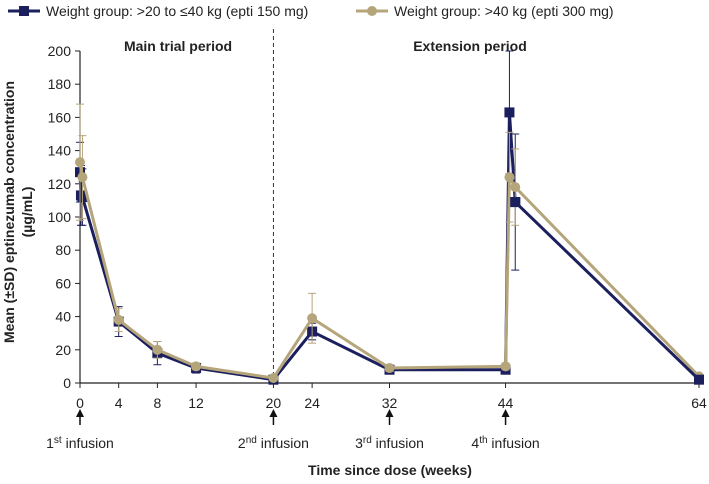  I want to click on x-tick-label: 20, so click(274, 403).